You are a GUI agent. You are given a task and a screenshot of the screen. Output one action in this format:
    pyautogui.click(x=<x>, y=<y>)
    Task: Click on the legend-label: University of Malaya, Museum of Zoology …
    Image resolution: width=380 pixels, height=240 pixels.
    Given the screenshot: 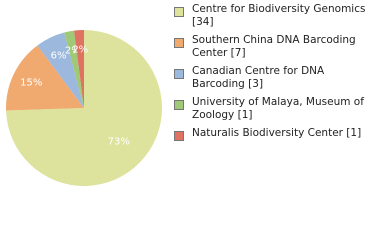 What is the action you would take?
    pyautogui.click(x=278, y=108)
    